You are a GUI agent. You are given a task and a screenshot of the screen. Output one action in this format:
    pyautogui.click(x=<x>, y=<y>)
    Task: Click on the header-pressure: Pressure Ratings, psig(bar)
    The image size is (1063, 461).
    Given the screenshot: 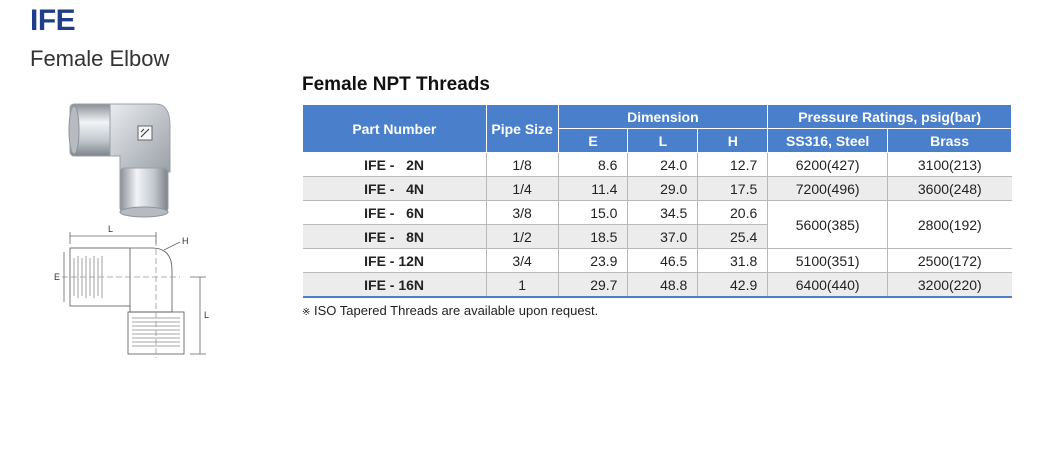 What is the action you would take?
    pyautogui.click(x=889, y=116)
    